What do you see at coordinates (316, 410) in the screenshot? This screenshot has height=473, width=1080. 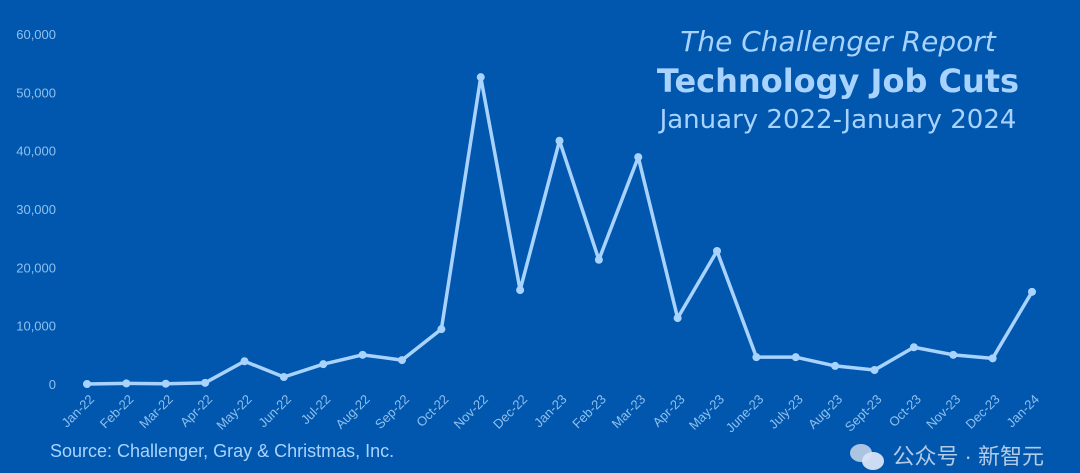 I see `x-tick-label: Jul-22` at bounding box center [316, 410].